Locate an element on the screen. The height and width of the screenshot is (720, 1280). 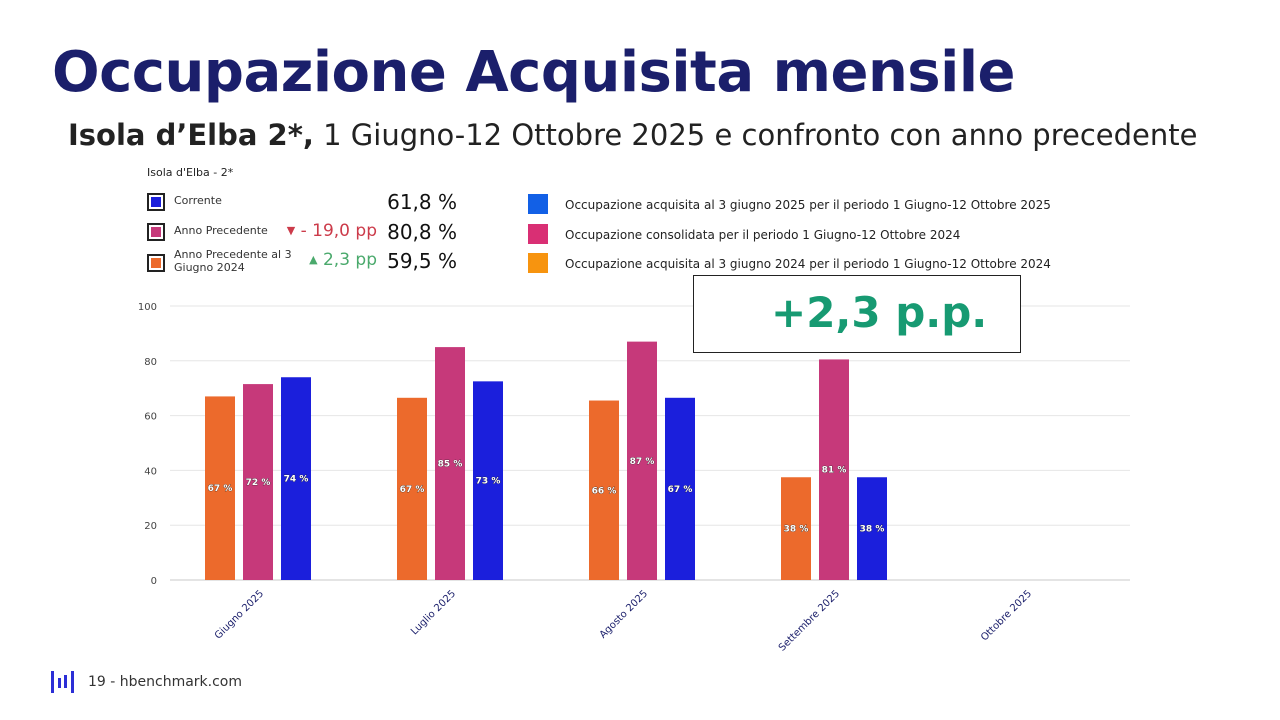
kpi-delta-previous-3june: ▲ 2,3 pp is located at coordinates (343, 260).